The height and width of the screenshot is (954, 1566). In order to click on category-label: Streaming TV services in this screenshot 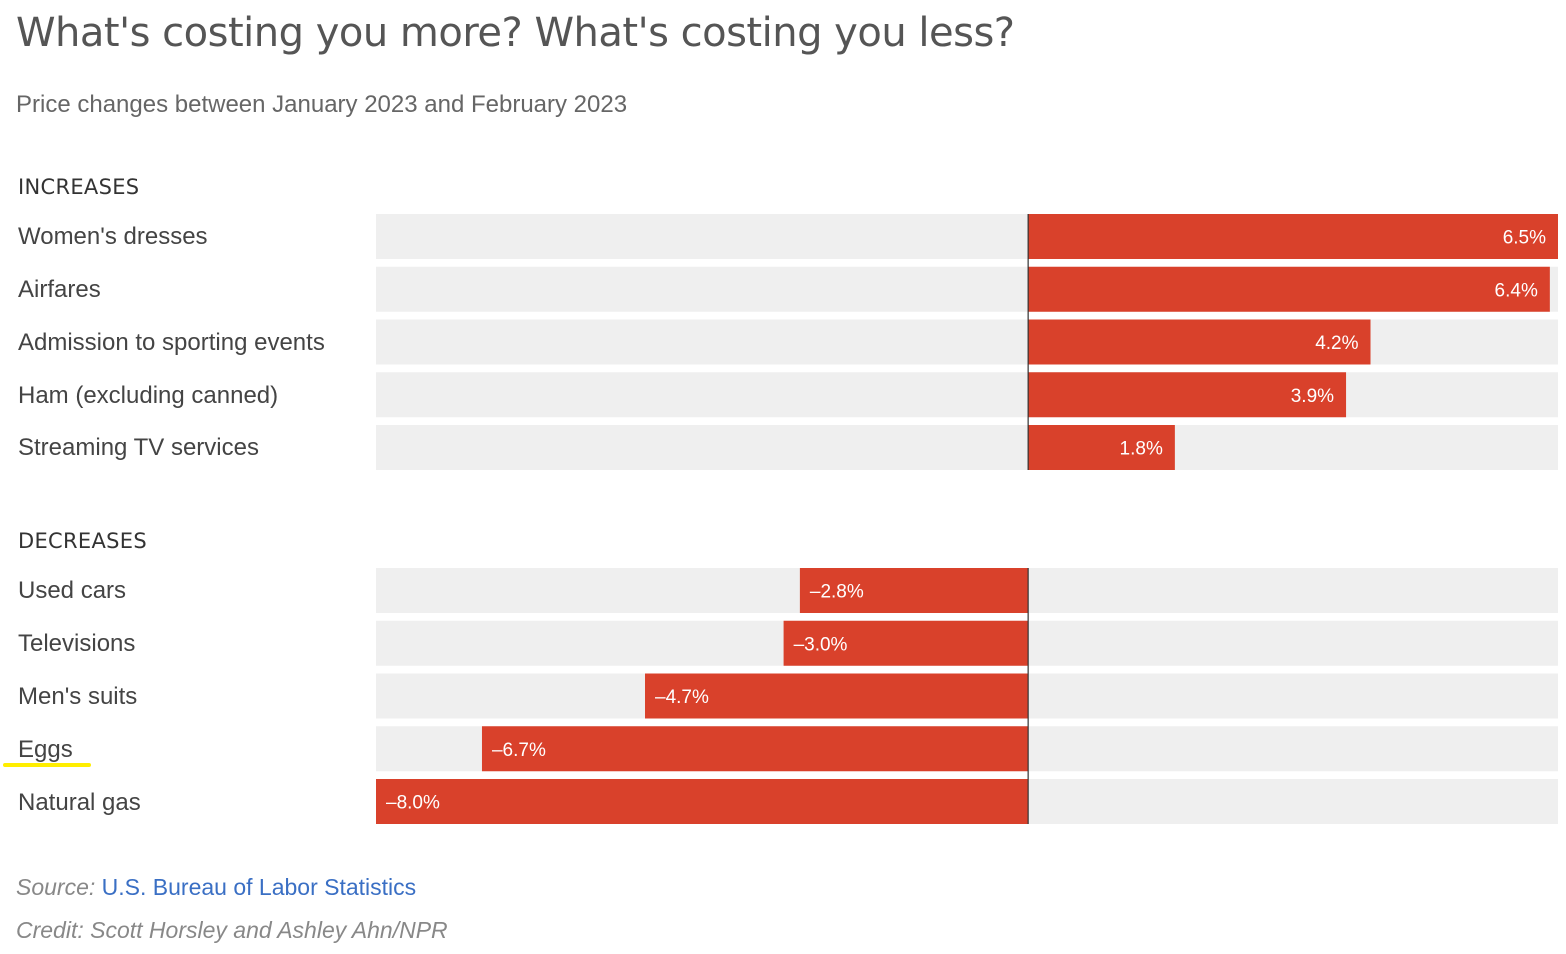, I will do `click(138, 447)`.